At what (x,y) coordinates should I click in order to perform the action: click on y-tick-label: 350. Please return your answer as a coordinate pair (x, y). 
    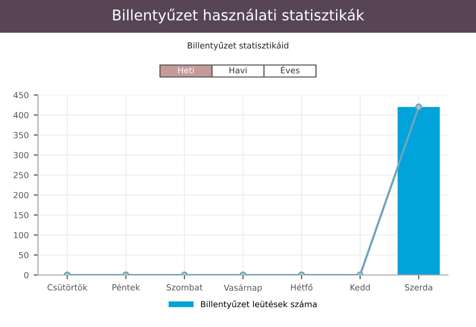
    Looking at the image, I should click on (21, 135).